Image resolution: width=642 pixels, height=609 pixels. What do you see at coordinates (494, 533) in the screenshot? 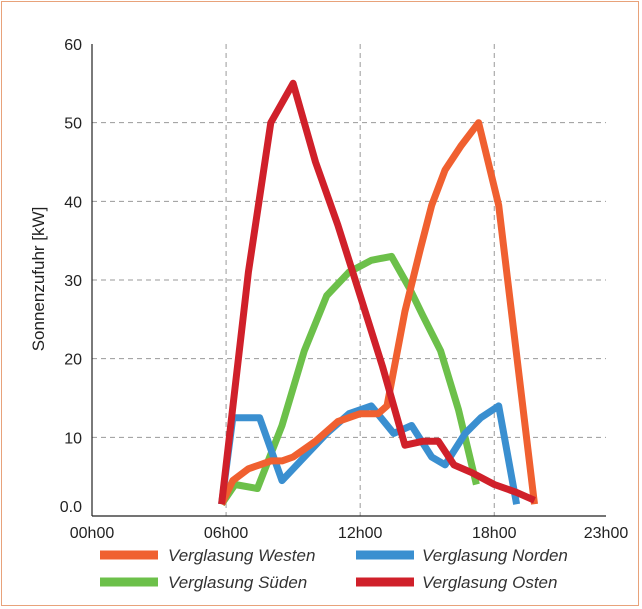
I see `x-tick-label-3: 18h00` at bounding box center [494, 533].